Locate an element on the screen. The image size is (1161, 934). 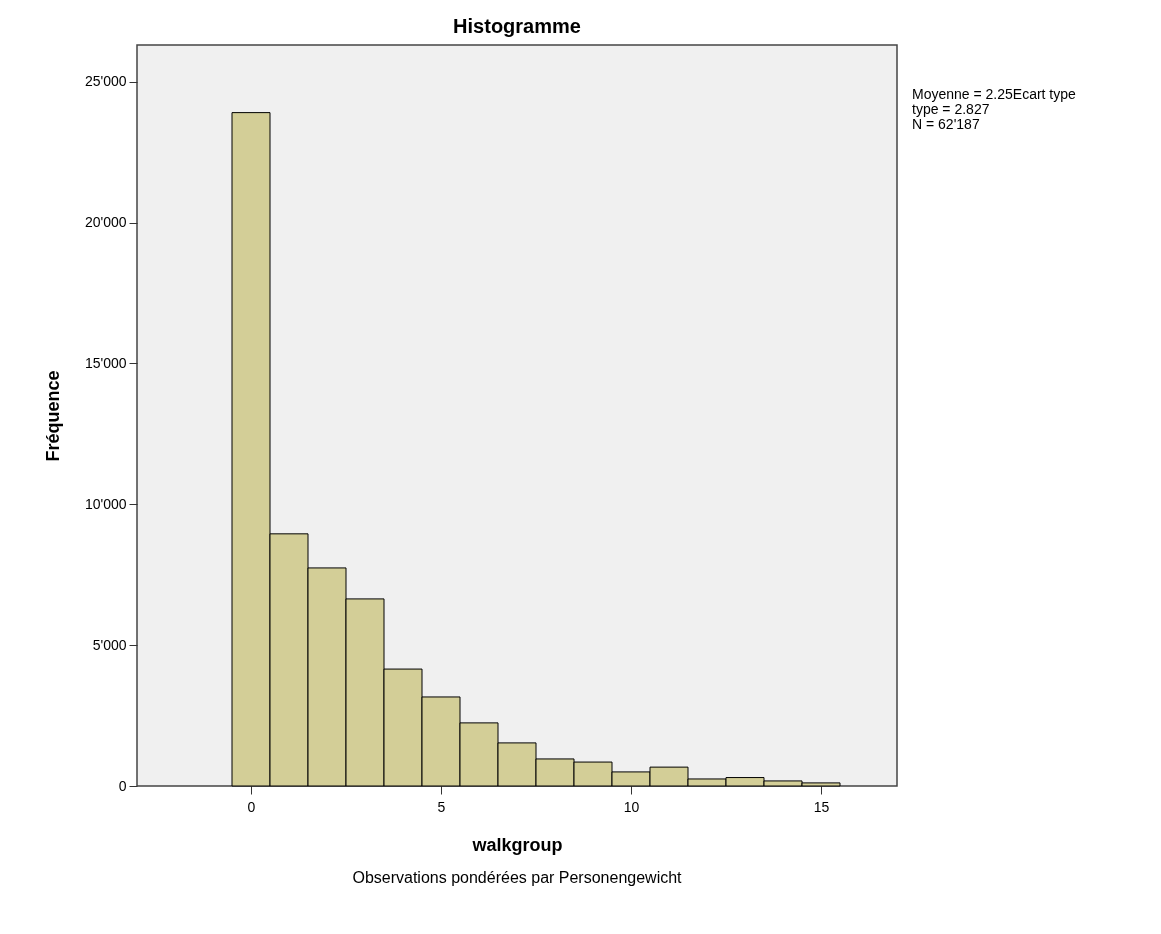
chart-title: Histogramme is located at coordinates (517, 26).